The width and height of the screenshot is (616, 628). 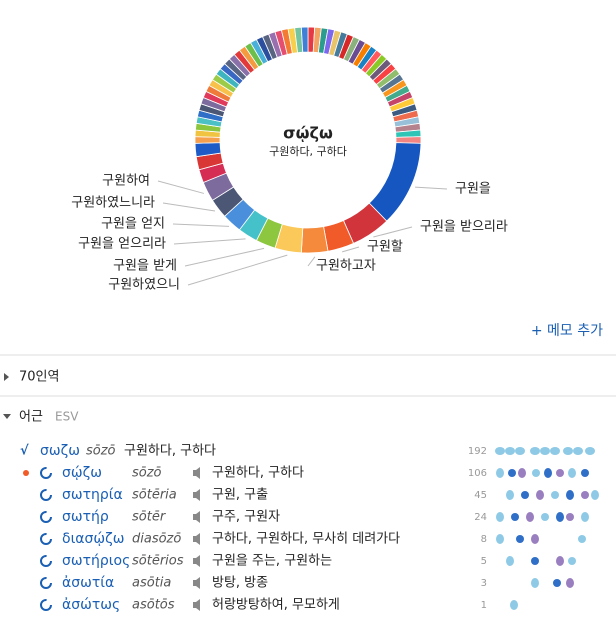 What do you see at coordinates (484, 539) in the screenshot?
I see `count: 8` at bounding box center [484, 539].